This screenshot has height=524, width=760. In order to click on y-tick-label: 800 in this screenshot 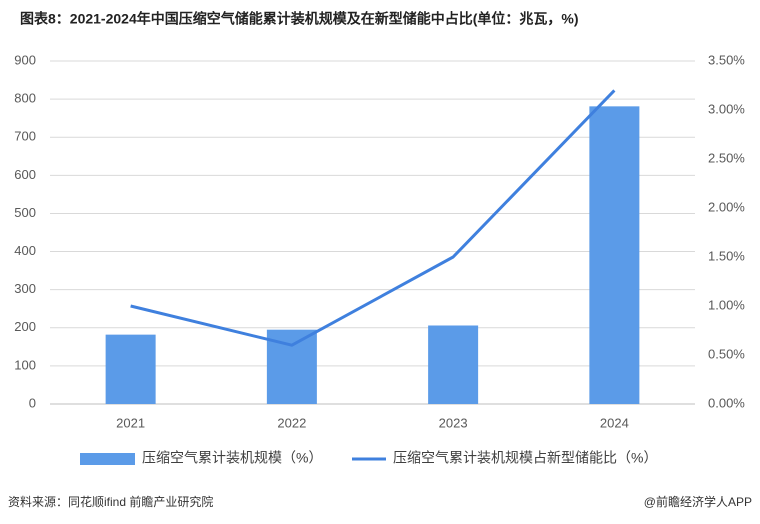, I will do `click(25, 98)`.